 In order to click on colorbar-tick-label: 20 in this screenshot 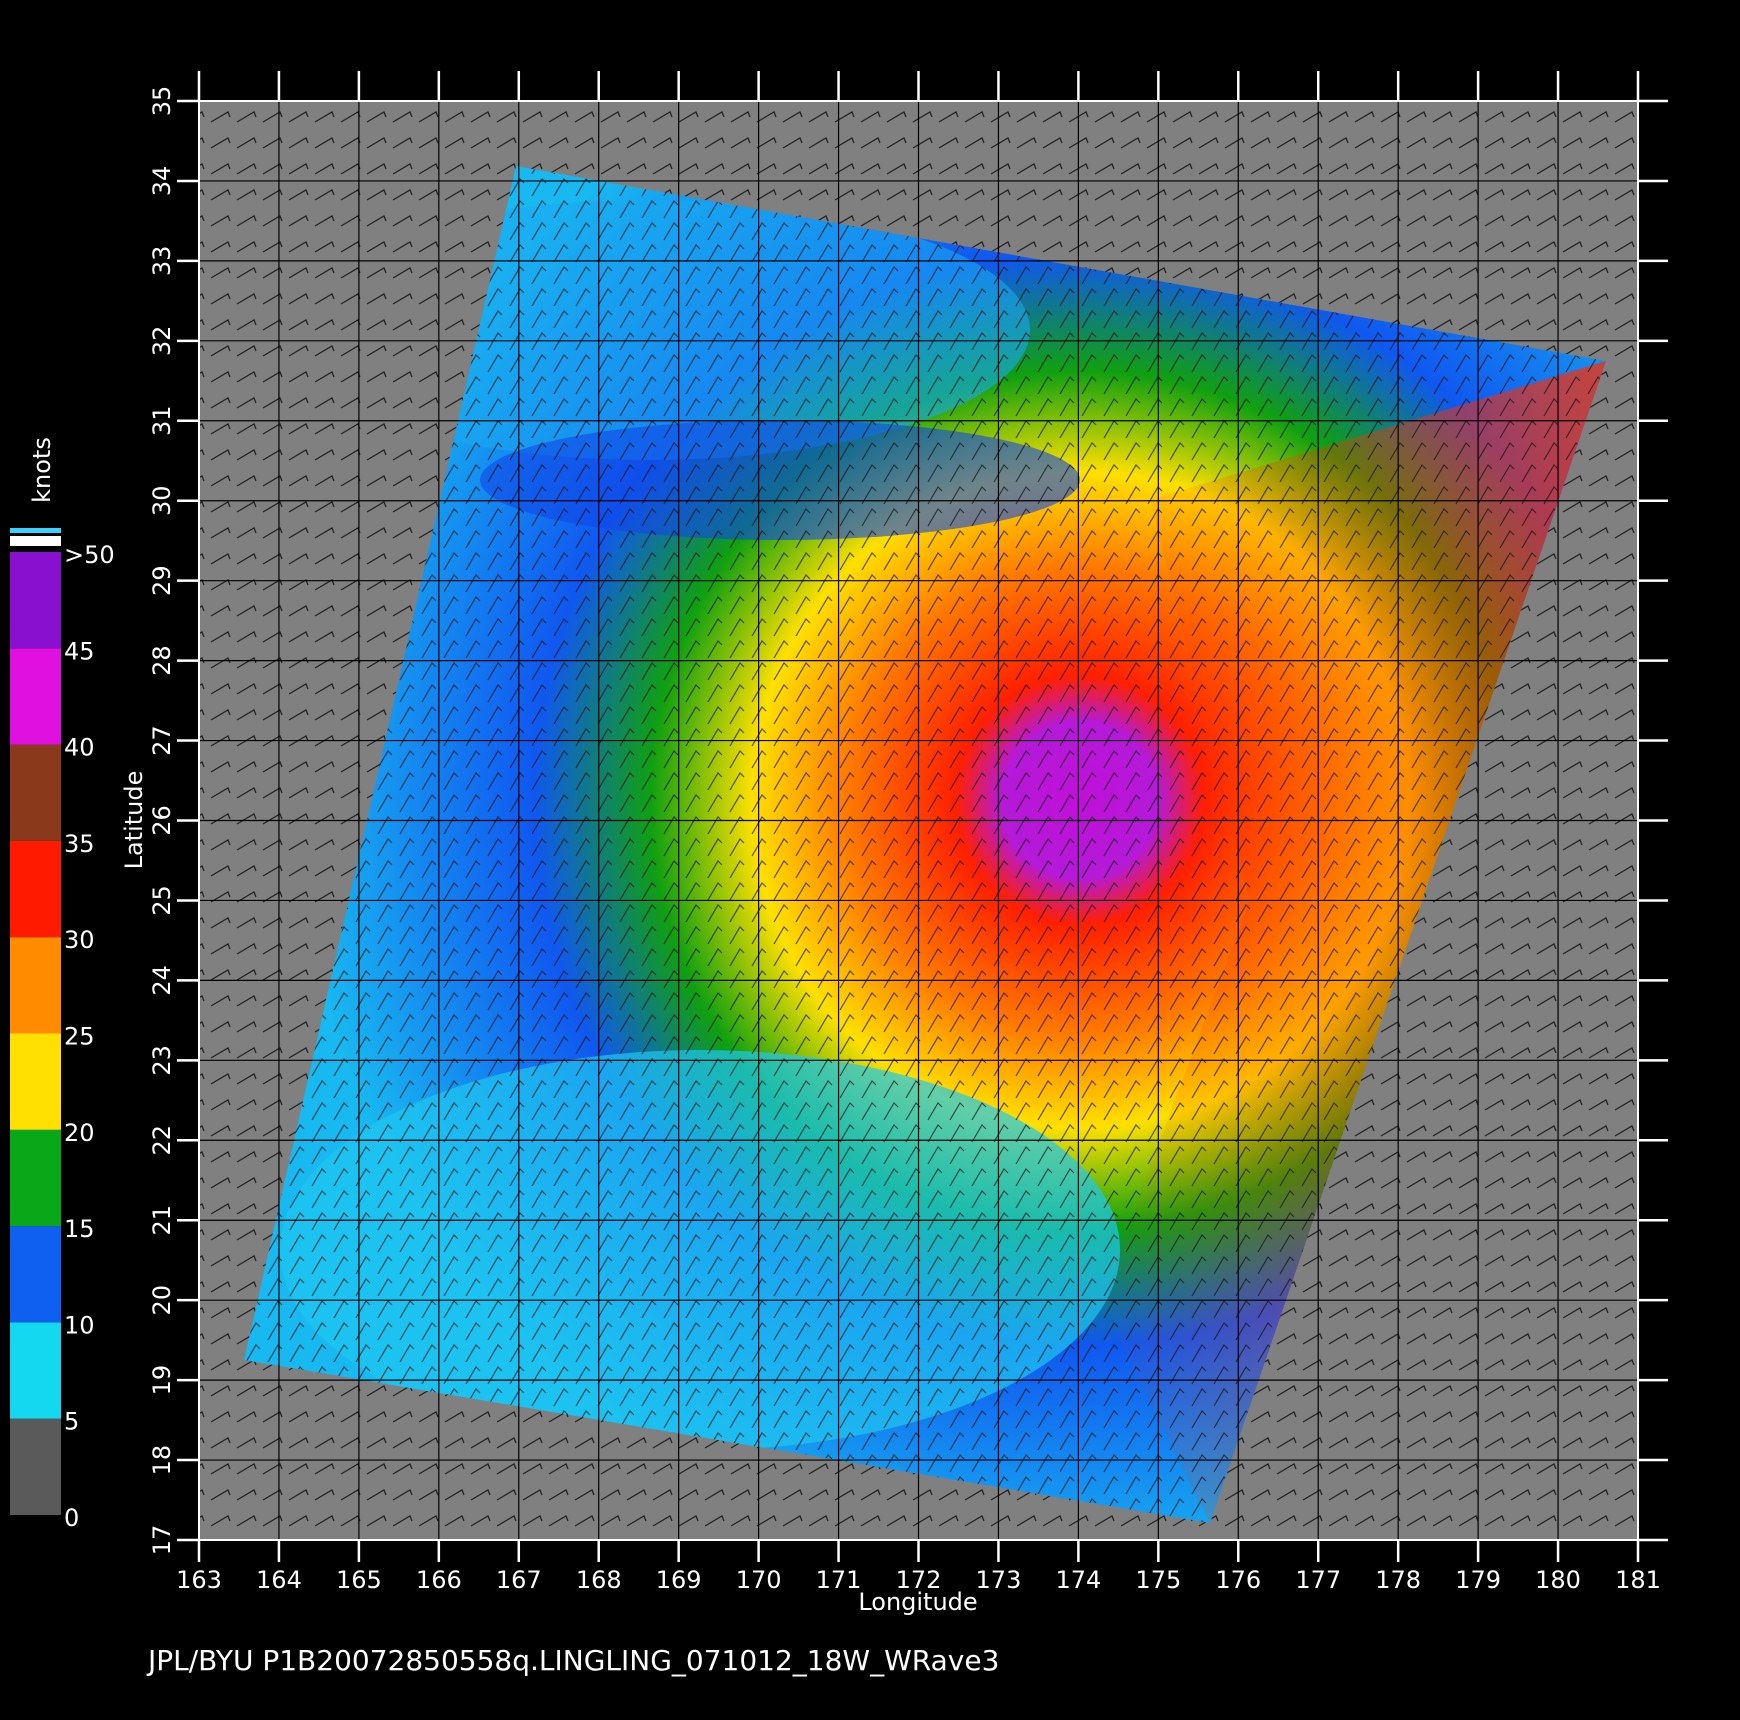, I will do `click(79, 1133)`.